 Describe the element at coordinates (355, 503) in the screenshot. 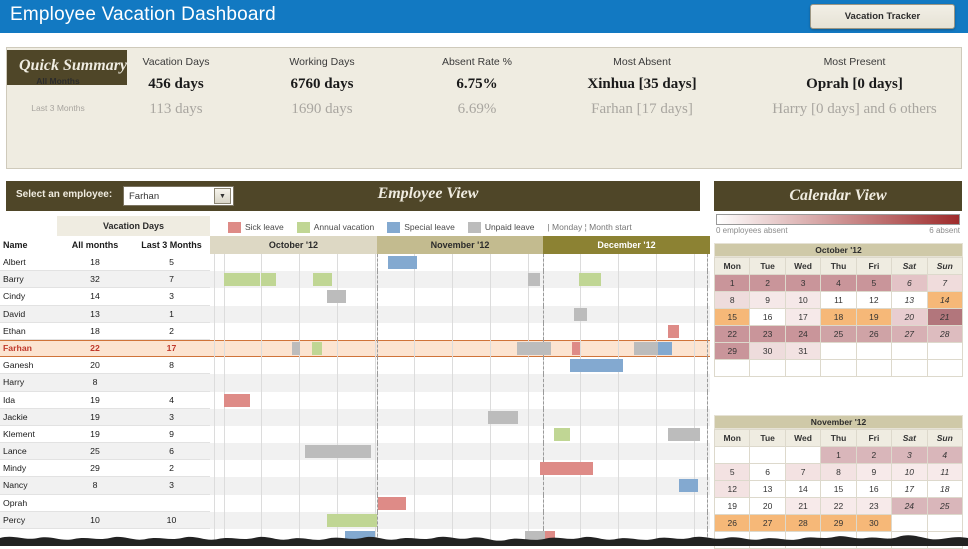

I see `table-row: Oprah` at that location.